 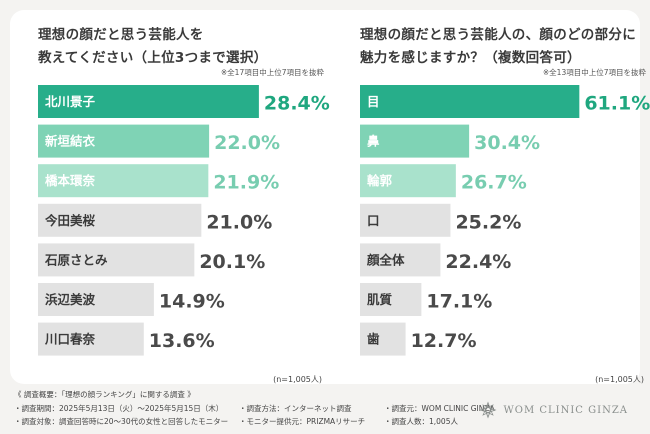 What do you see at coordinates (297, 379) in the screenshot?
I see `respondents-celebrity: (n=1,005人)` at bounding box center [297, 379].